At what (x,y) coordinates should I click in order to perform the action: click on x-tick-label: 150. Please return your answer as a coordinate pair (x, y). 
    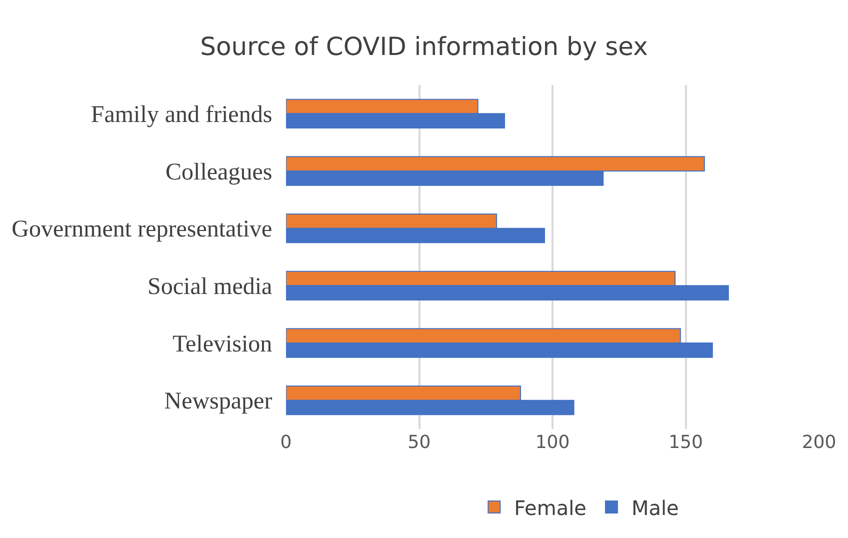
    Looking at the image, I should click on (685, 442).